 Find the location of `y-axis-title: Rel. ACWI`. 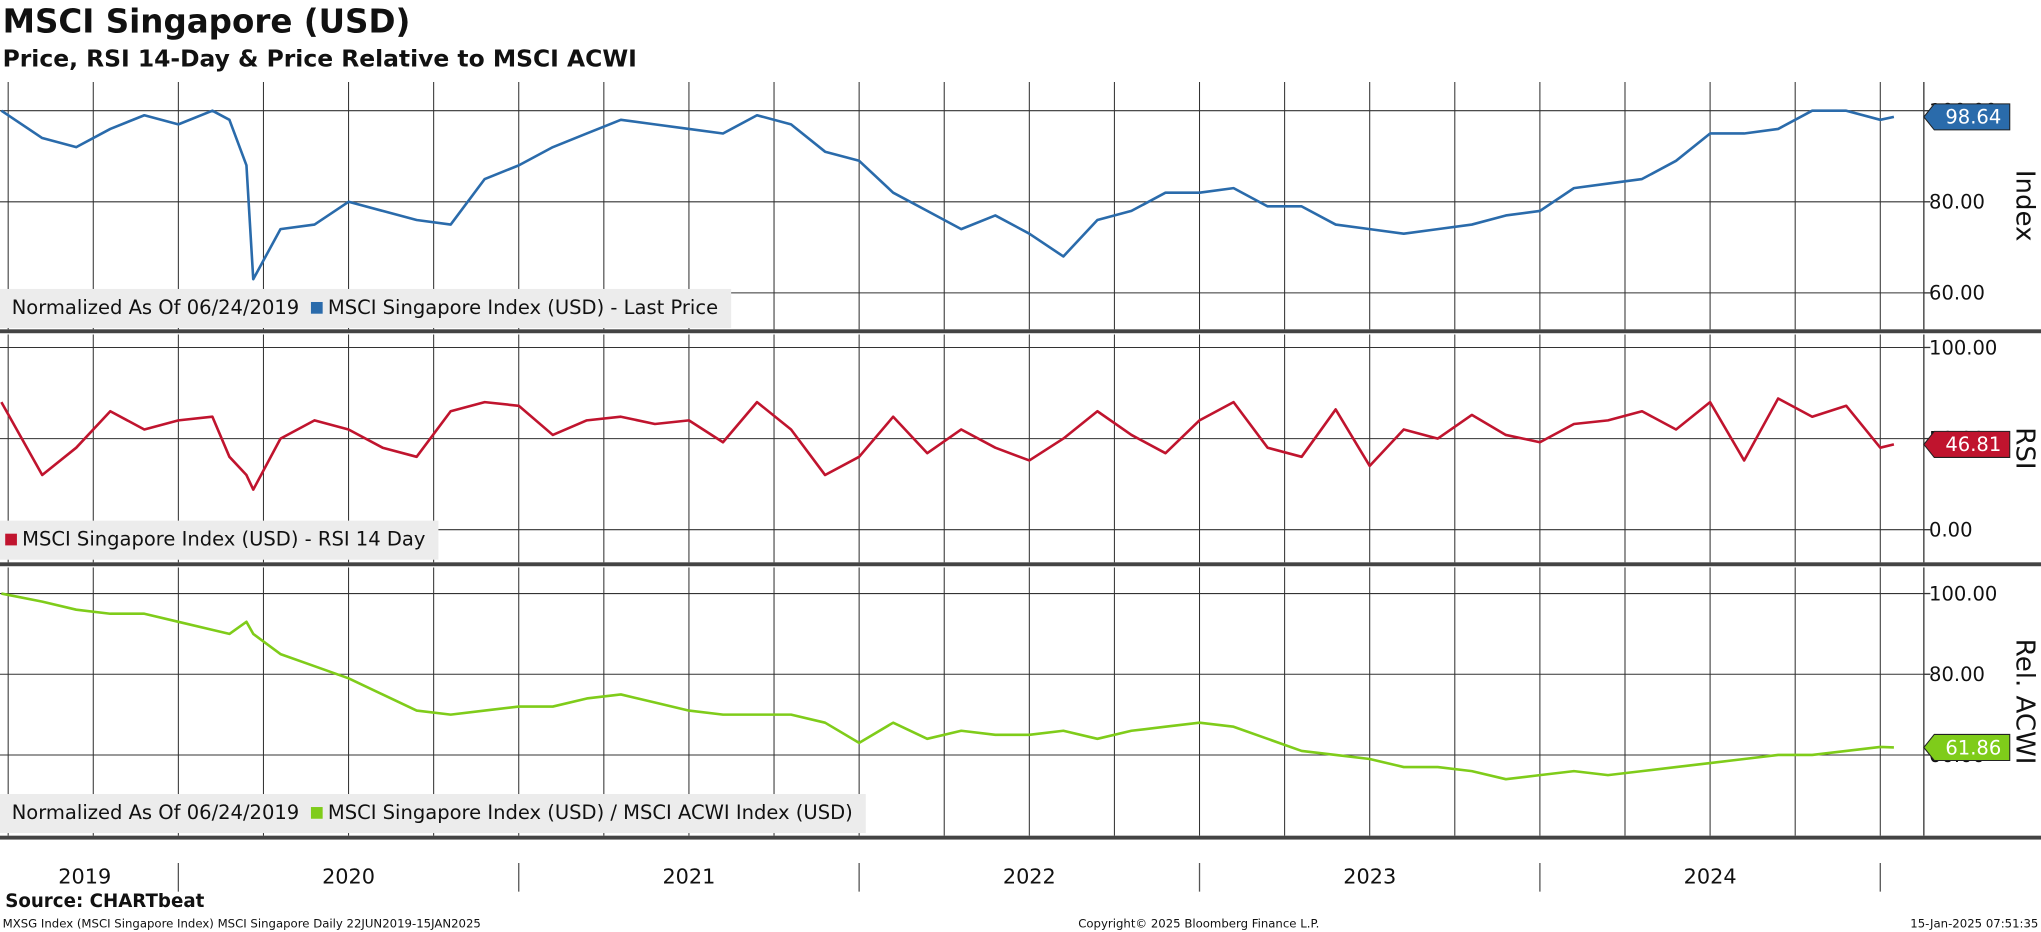

y-axis-title: Rel. ACWI is located at coordinates (2025, 702).